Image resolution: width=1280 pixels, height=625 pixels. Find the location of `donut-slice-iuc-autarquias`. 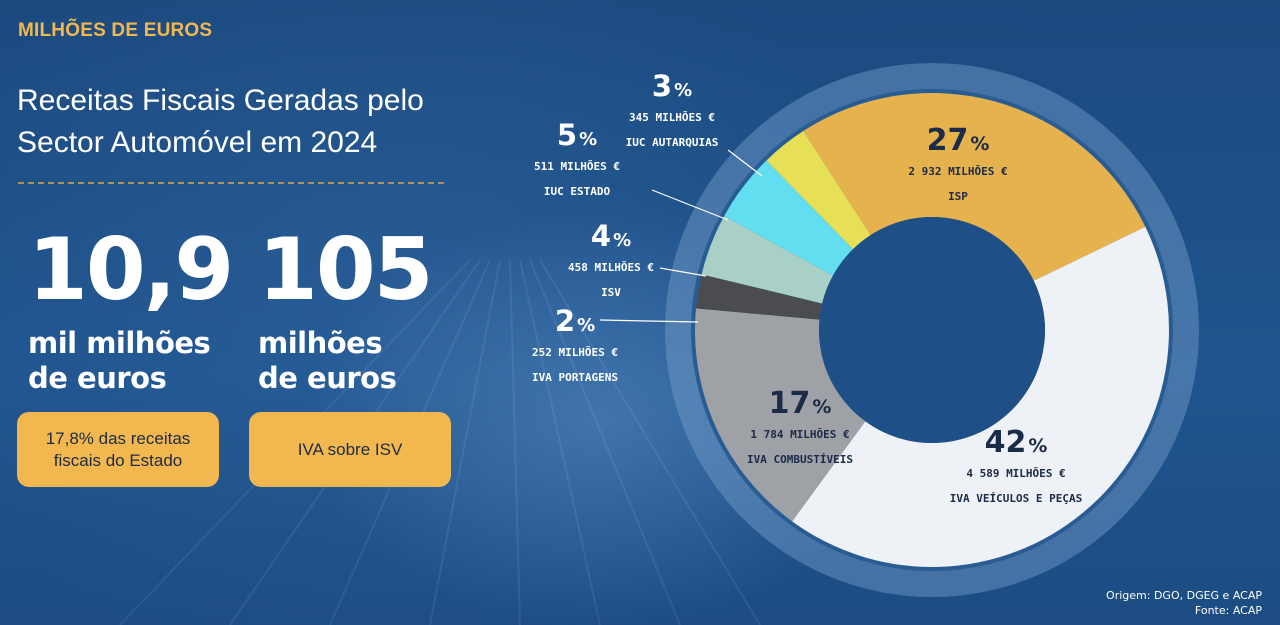

donut-slice-iuc-autarquias is located at coordinates (818, 190).